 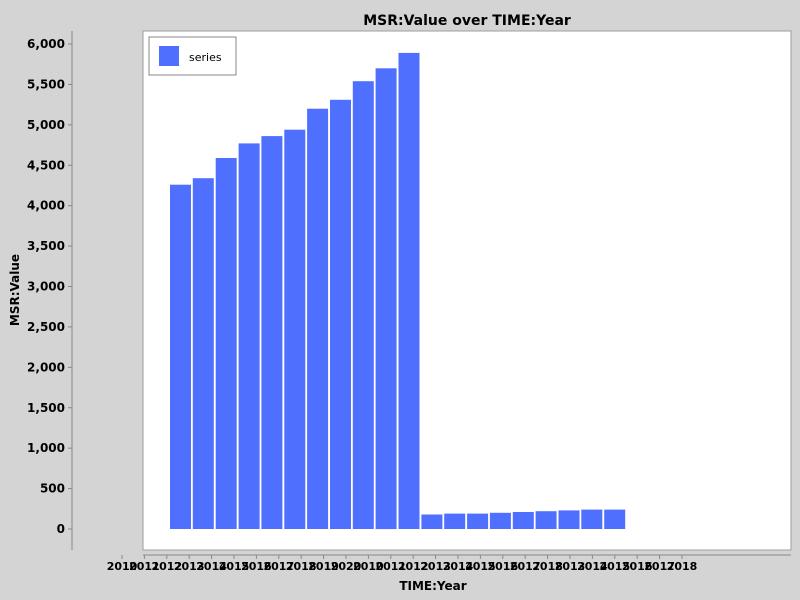 I want to click on y-tick-label: 1,000, so click(x=46, y=448).